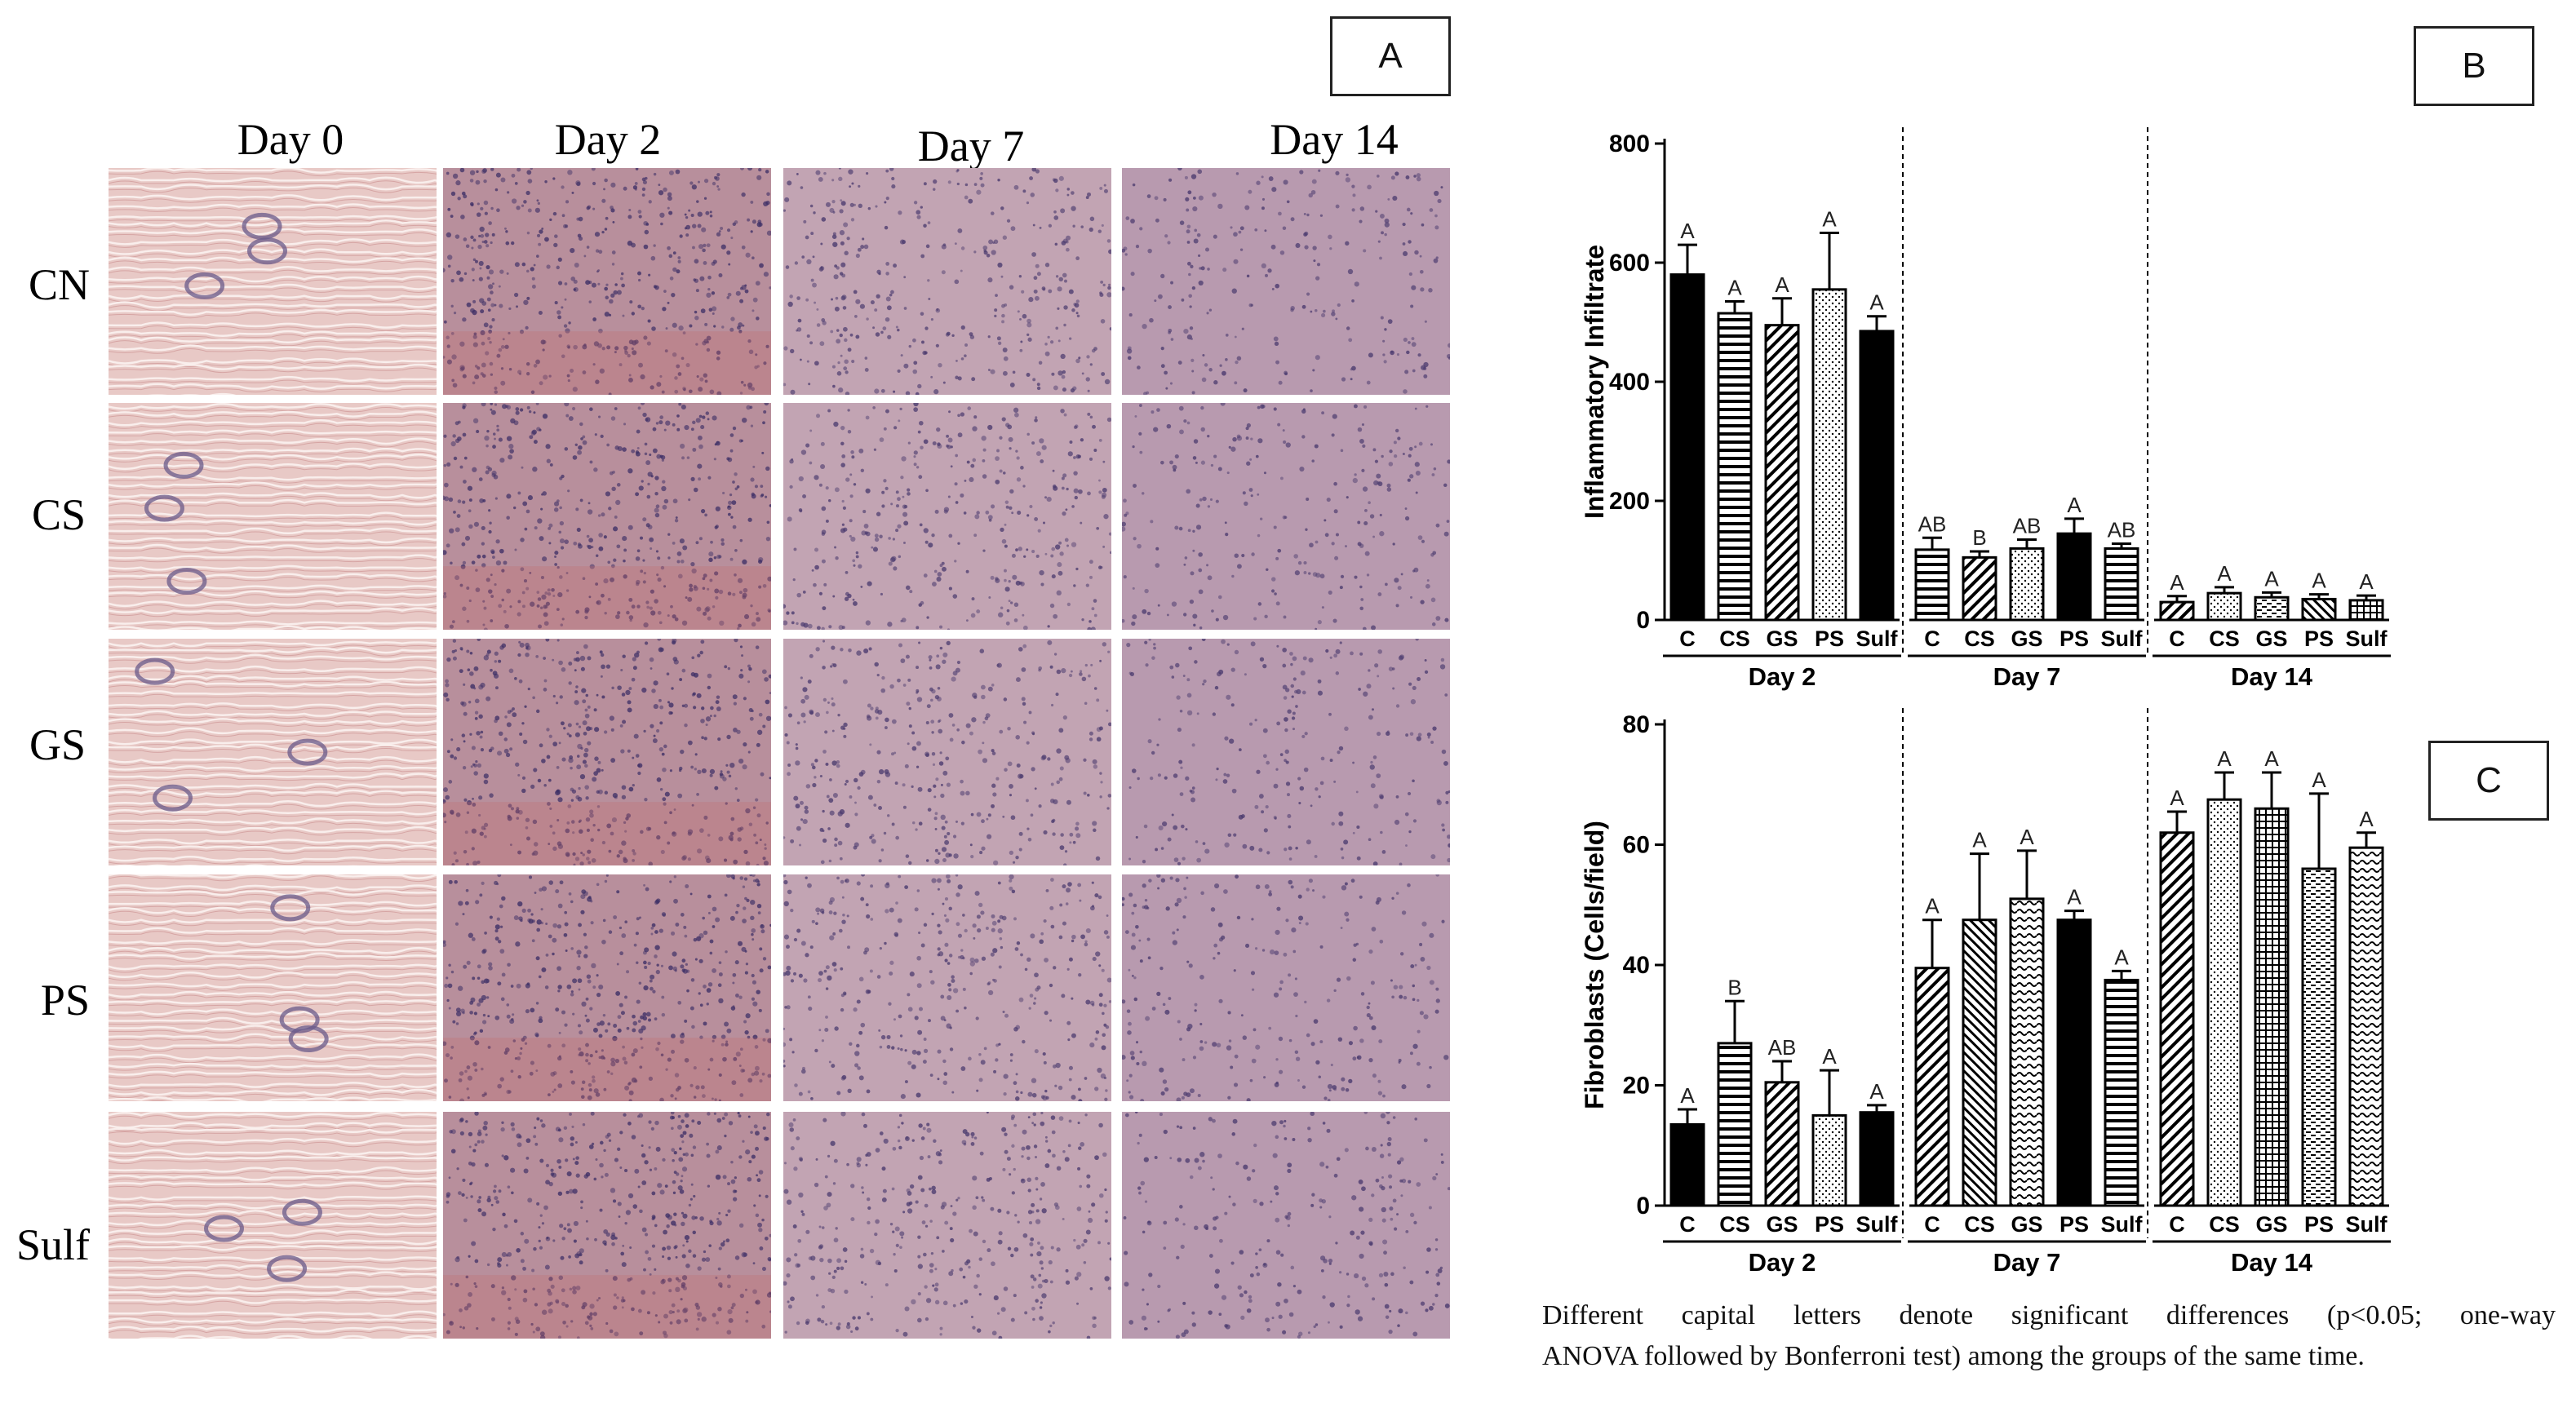 The width and height of the screenshot is (2576, 1412). I want to click on y-tick-label: 0, so click(1643, 620).